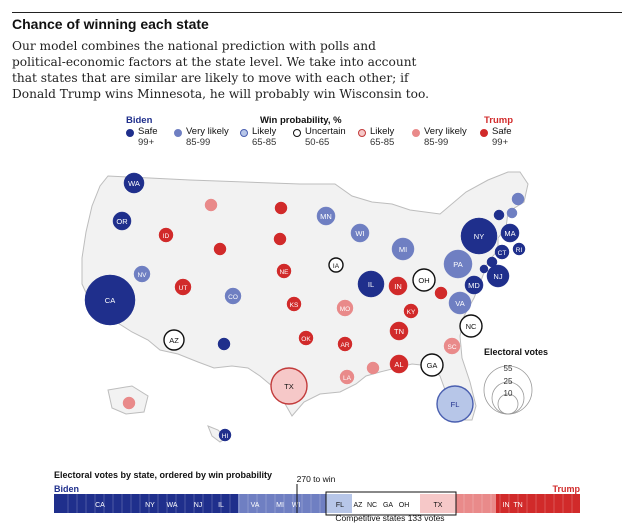 This screenshot has width=640, height=530. I want to click on state-label-ca: CA, so click(110, 300).